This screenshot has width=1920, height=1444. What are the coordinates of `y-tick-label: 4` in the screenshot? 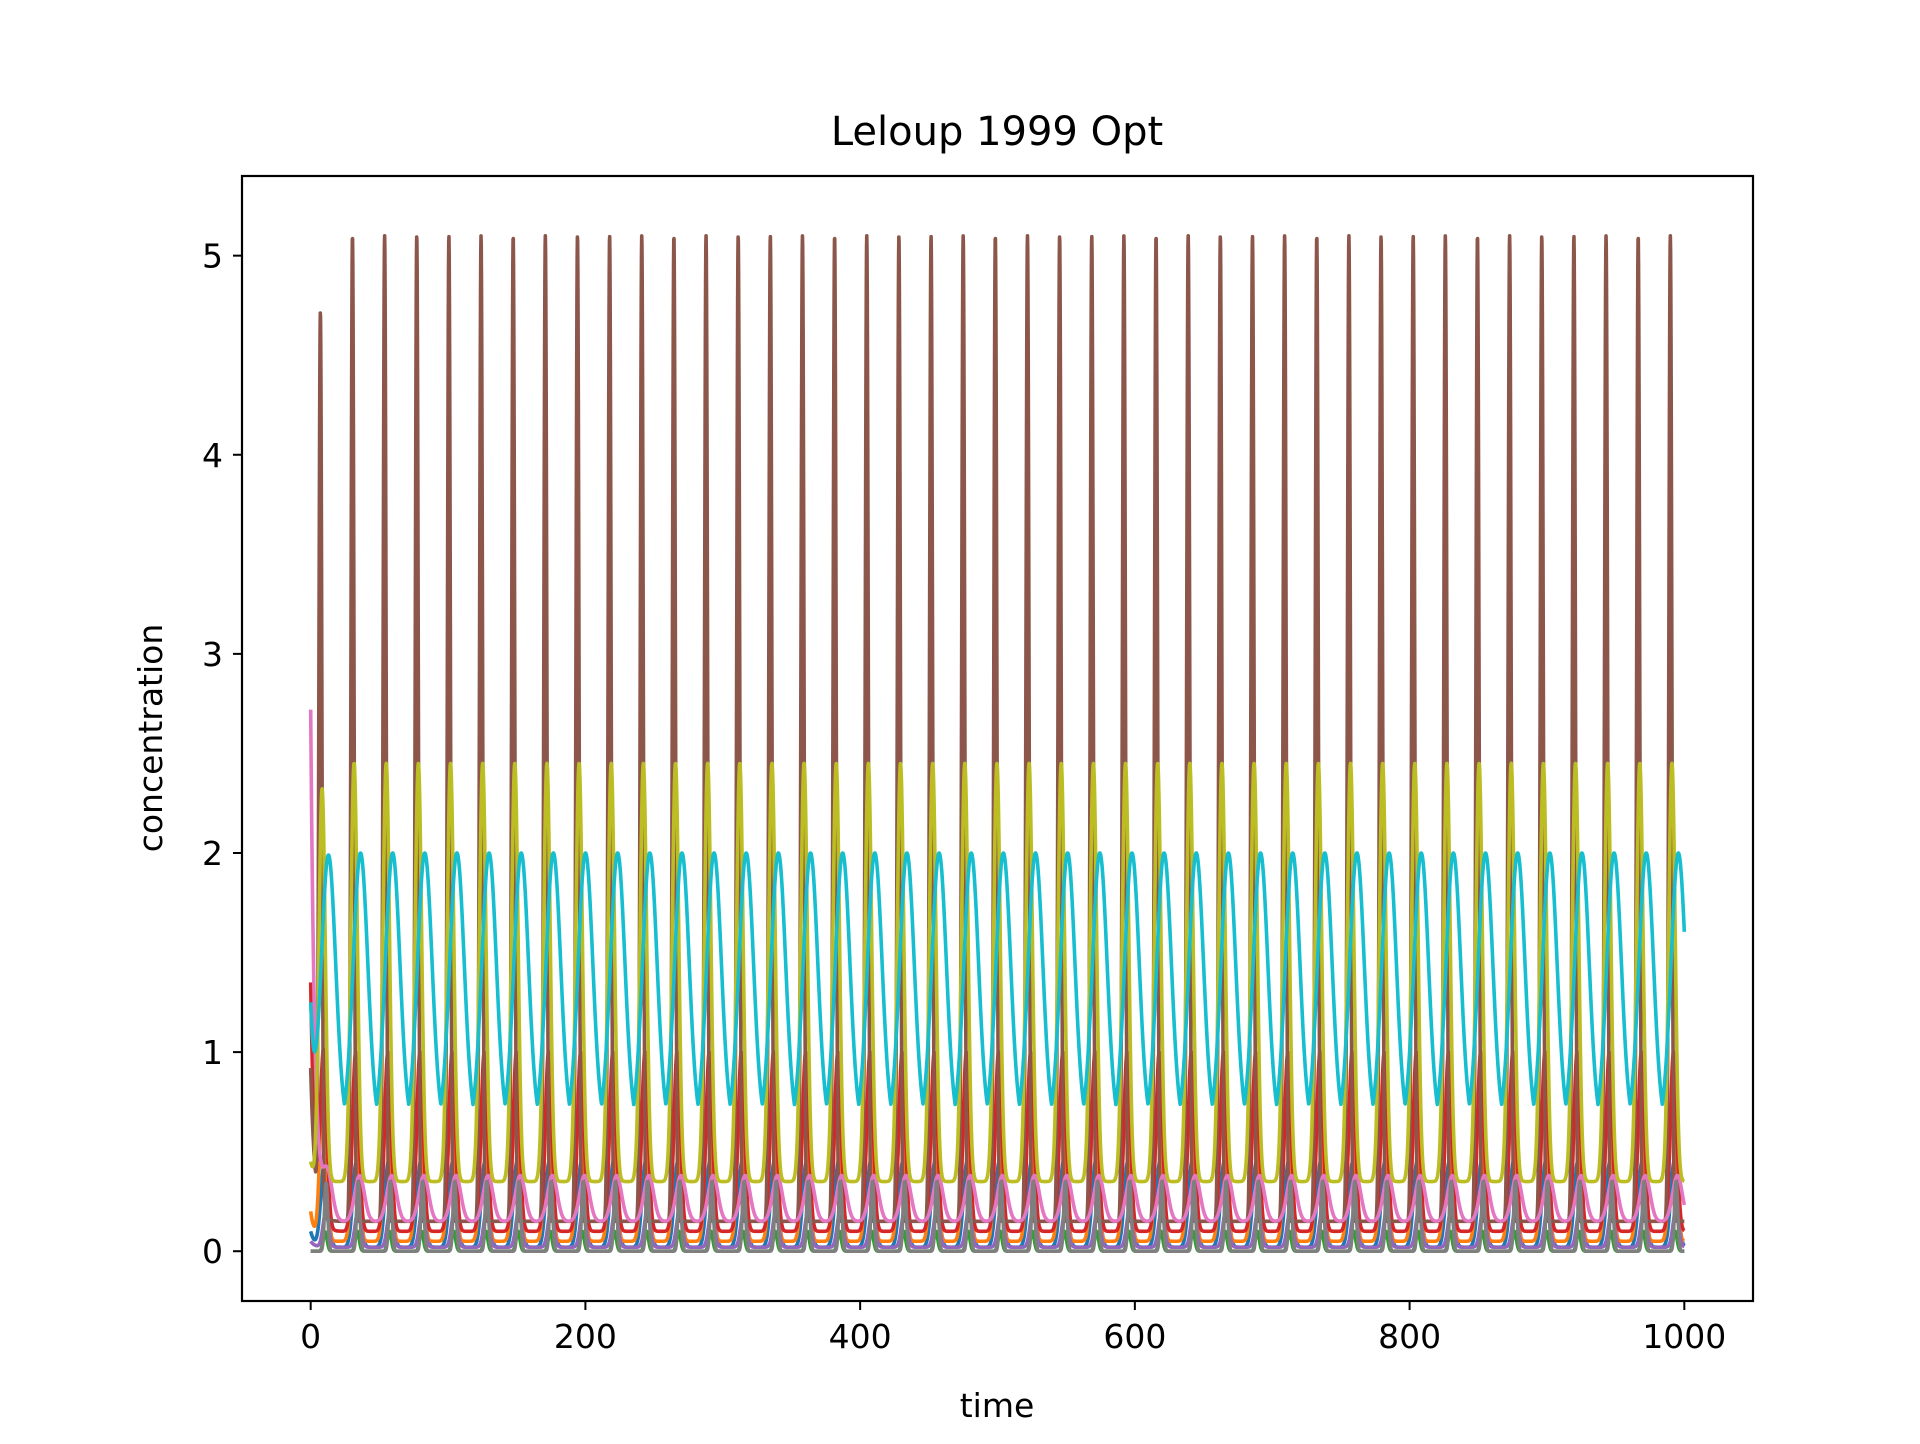 It's located at (212, 455).